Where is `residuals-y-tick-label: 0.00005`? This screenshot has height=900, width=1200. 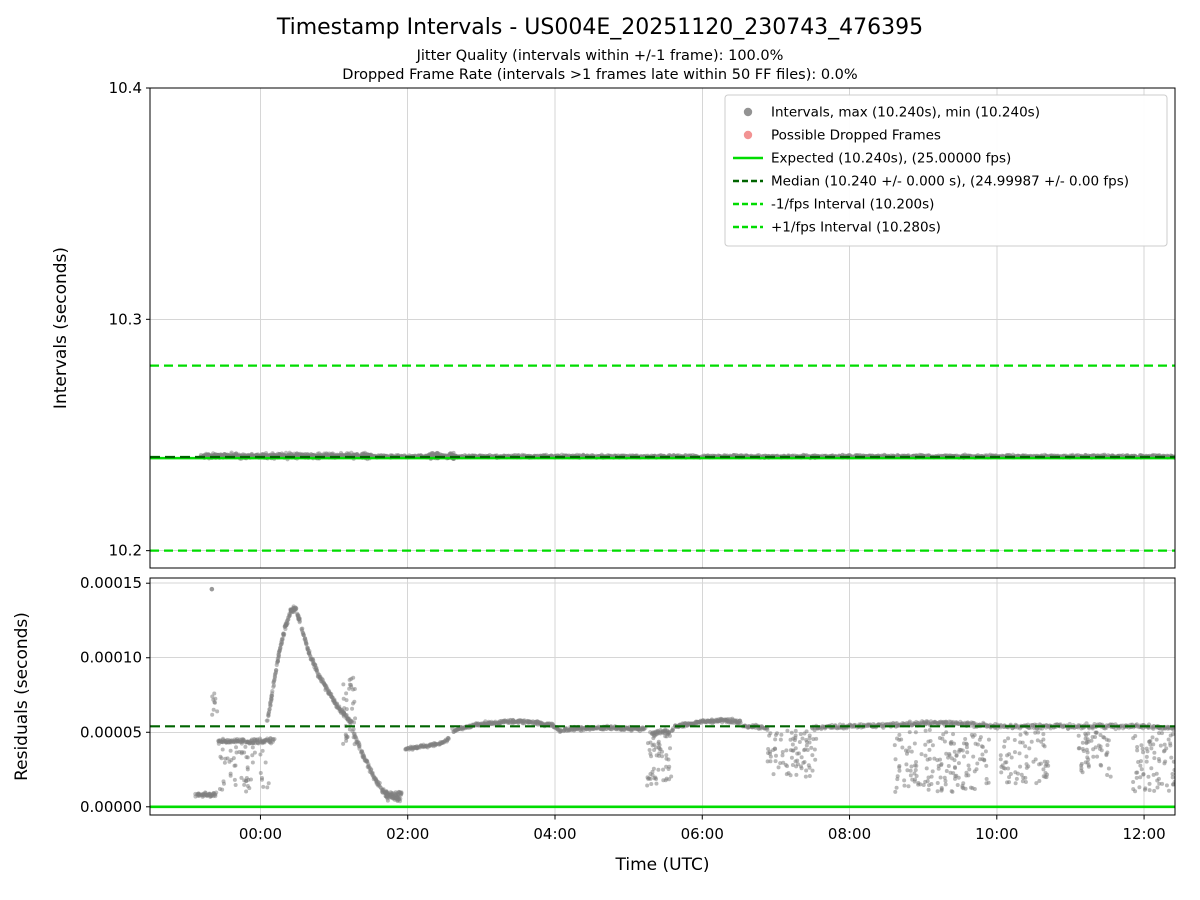
residuals-y-tick-label: 0.00005 is located at coordinates (111, 732).